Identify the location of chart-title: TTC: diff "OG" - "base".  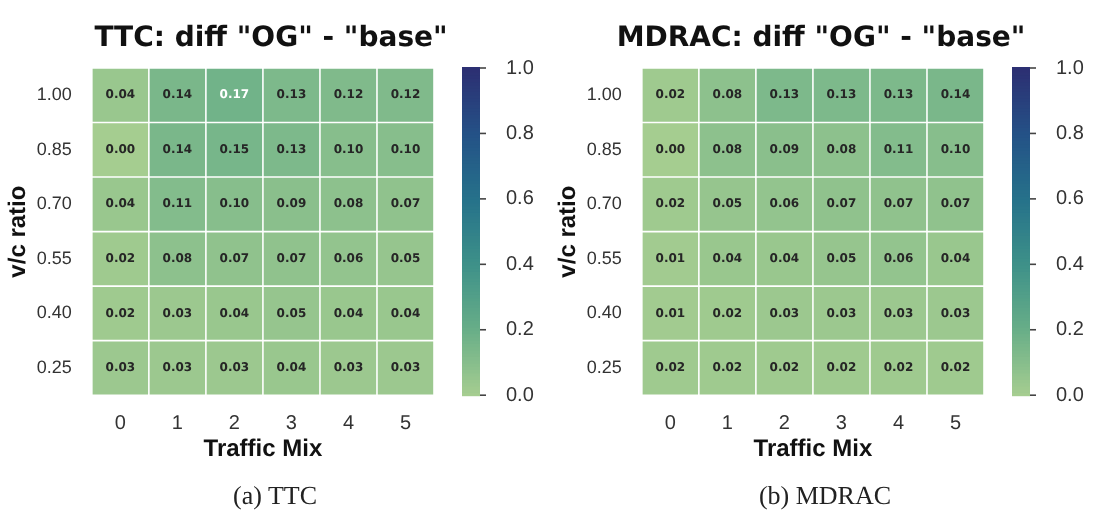
(271, 38).